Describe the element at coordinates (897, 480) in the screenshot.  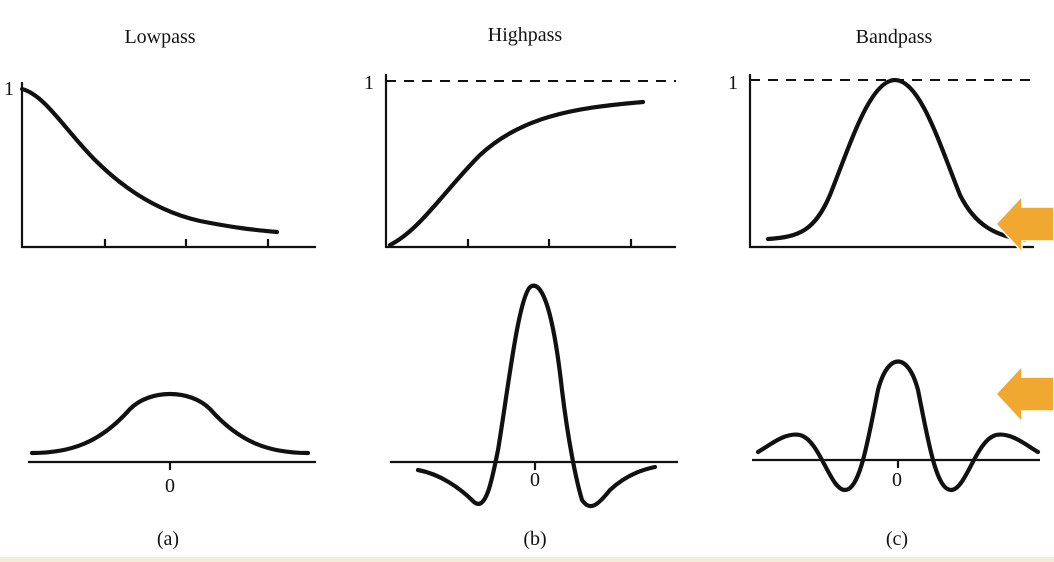
I see `spatial-tick-zero-bandpass: 0` at that location.